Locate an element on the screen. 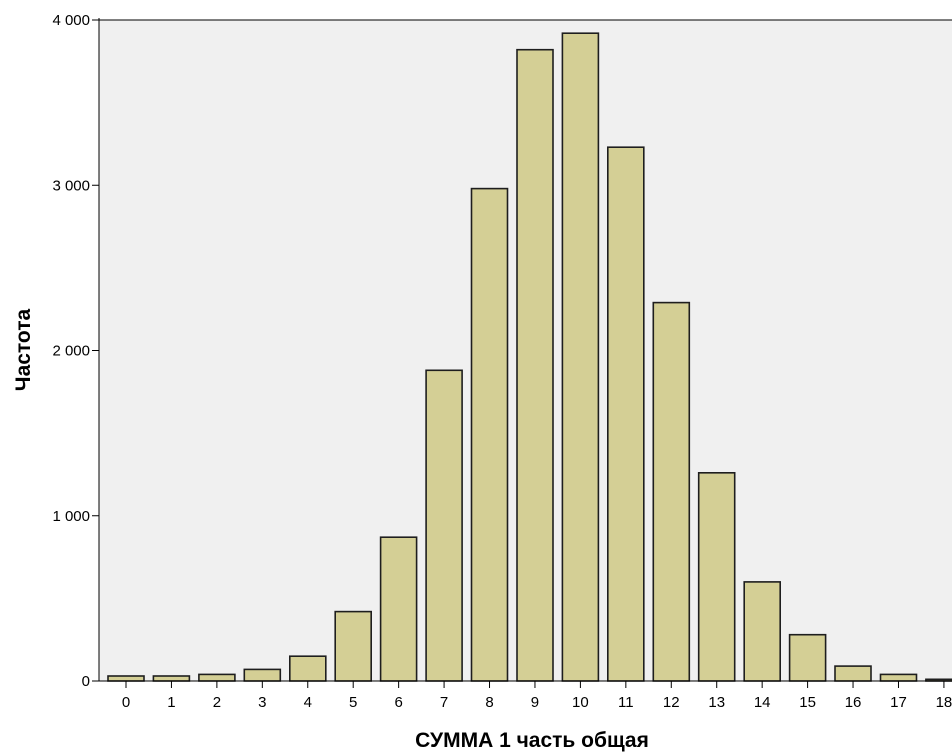 The height and width of the screenshot is (753, 952). y-tick-label: 0 is located at coordinates (86, 681).